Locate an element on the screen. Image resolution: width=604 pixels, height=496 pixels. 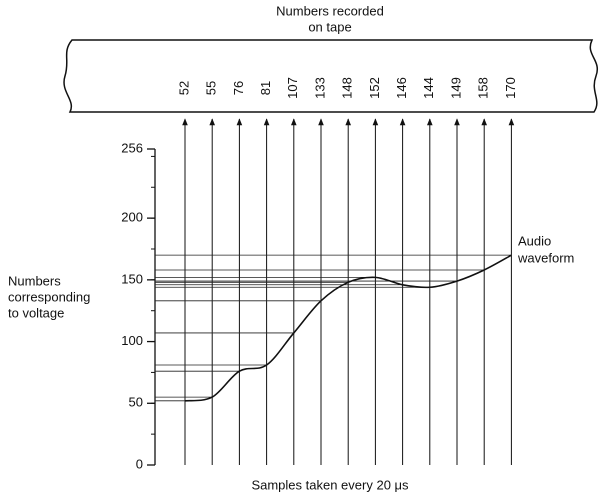
sample-number: 76 is located at coordinates (238, 88).